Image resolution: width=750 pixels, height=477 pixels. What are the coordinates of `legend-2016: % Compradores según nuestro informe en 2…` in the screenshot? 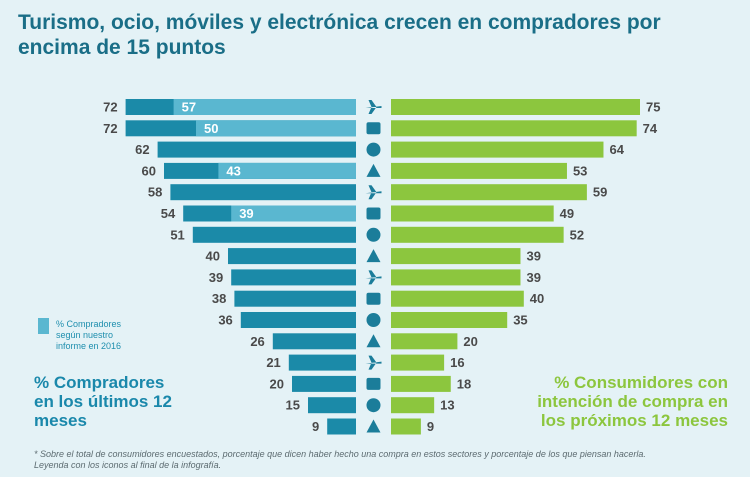 It's located at (111, 335).